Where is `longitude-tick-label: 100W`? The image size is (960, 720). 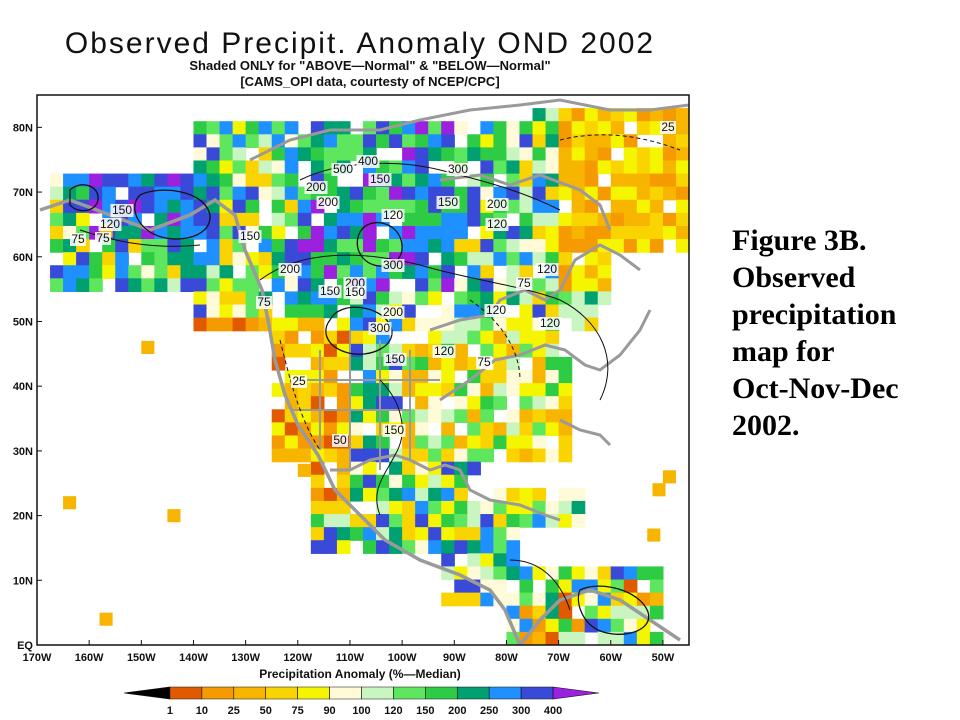 longitude-tick-label: 100W is located at coordinates (402, 658).